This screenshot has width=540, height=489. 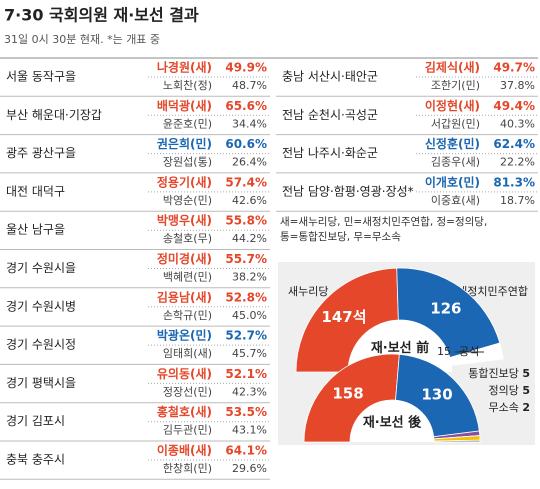 What do you see at coordinates (101, 15) in the screenshot?
I see `title: 7·30 국회의원 재·보선 결과` at bounding box center [101, 15].